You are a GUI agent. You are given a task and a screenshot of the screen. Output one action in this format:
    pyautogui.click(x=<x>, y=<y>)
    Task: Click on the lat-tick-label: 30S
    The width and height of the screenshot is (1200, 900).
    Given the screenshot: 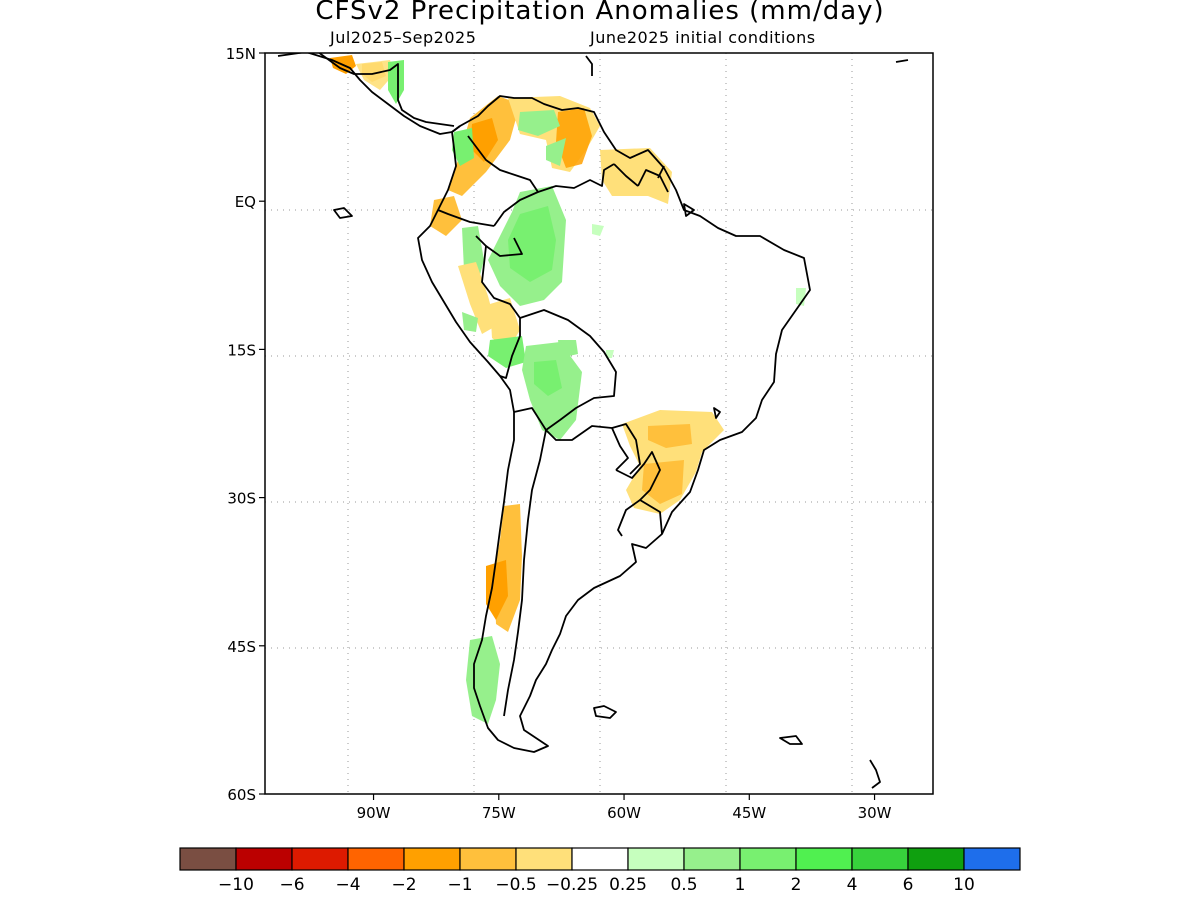 What is the action you would take?
    pyautogui.click(x=241, y=499)
    